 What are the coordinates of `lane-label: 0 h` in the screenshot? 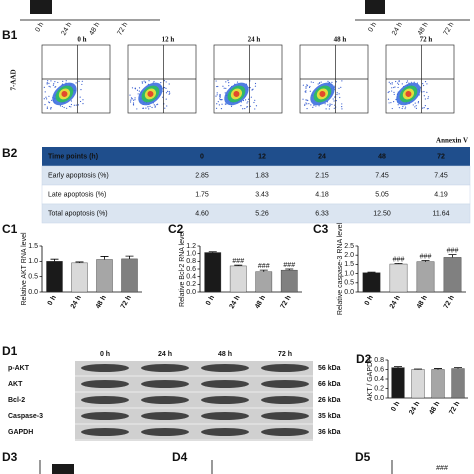 It's located at (105, 354).